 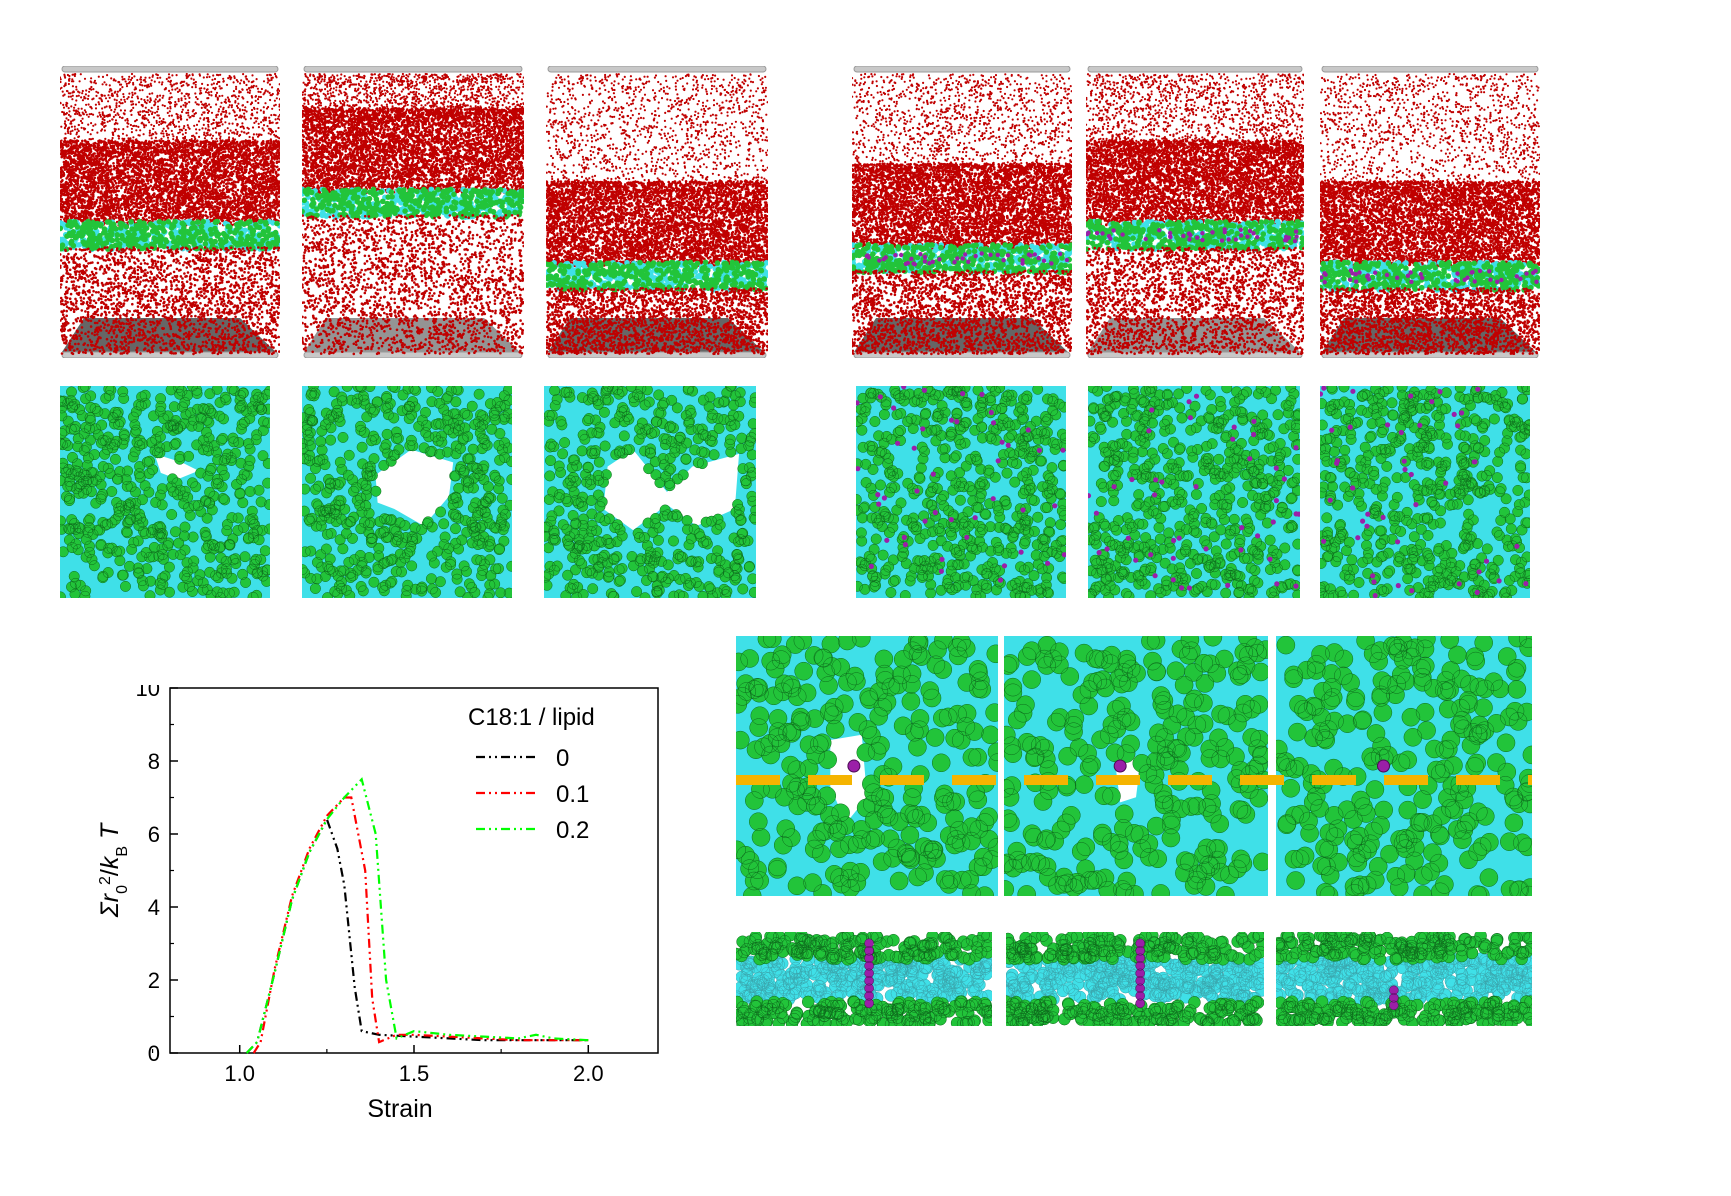 What do you see at coordinates (154, 1053) in the screenshot?
I see `y-tick-label: 0` at bounding box center [154, 1053].